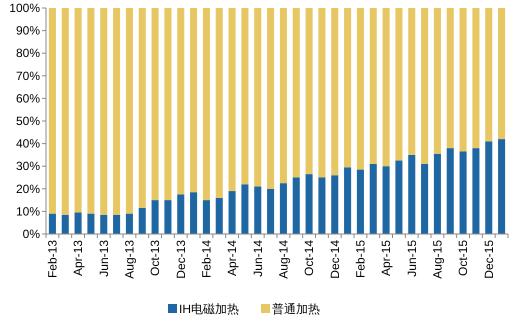 Image resolution: width=512 pixels, height=322 pixels. Describe the element at coordinates (463, 258) in the screenshot. I see `x-tick-label: Oct-15` at that location.